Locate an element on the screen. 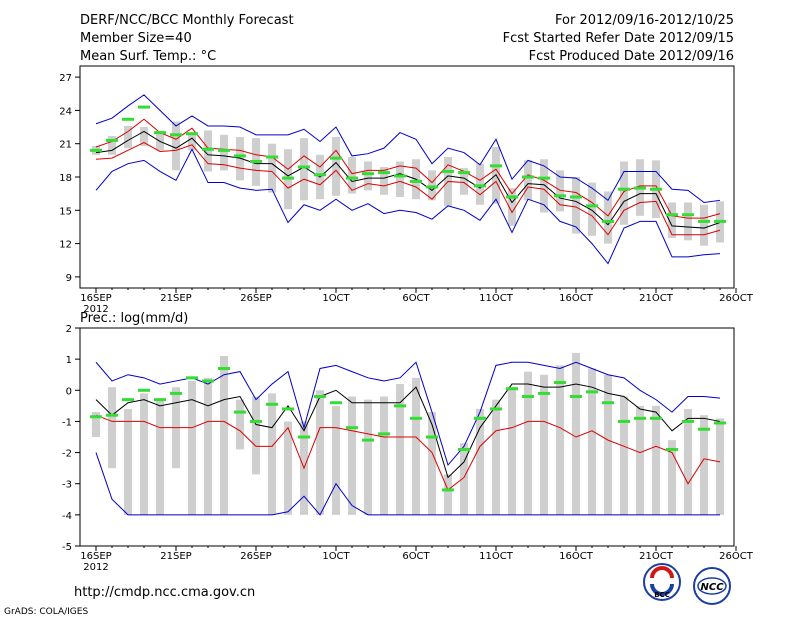 Image resolution: width=800 pixels, height=618 pixels. ncc-logo: NCC is located at coordinates (712, 586).